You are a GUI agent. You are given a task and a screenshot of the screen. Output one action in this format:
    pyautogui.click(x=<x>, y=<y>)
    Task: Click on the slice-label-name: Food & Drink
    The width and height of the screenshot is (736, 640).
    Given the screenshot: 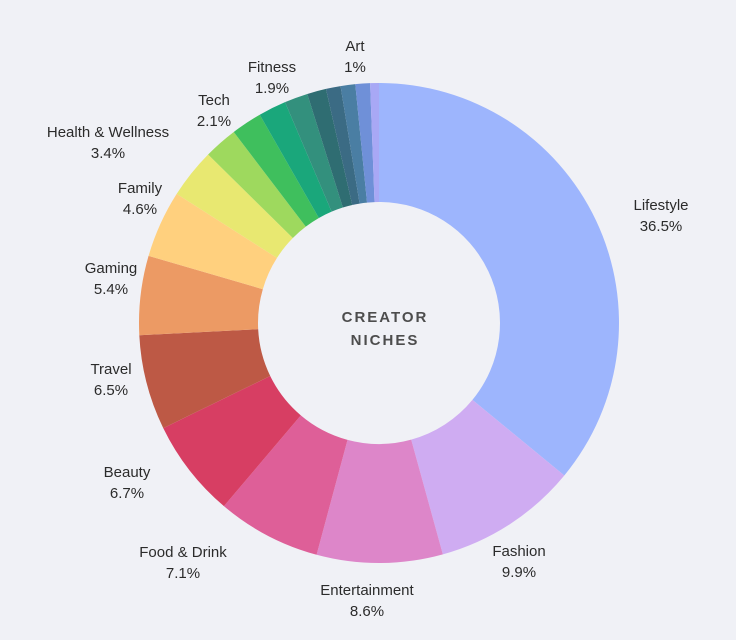 What is the action you would take?
    pyautogui.click(x=183, y=552)
    